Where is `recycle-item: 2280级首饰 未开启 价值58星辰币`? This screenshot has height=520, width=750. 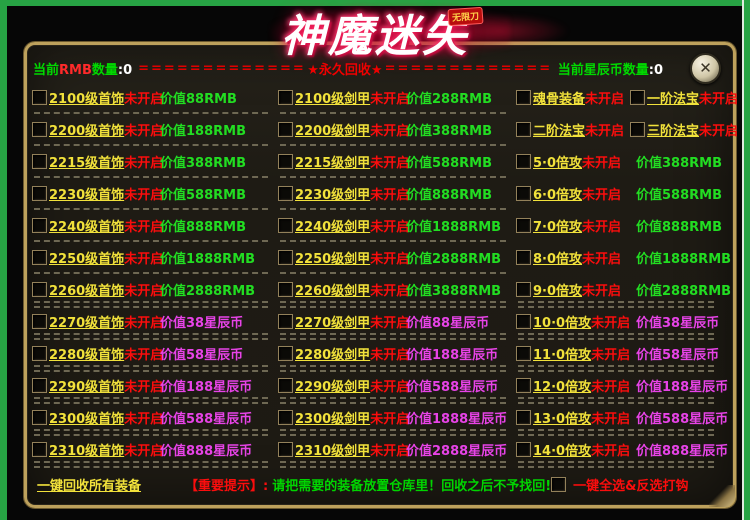
recycle-item: 2280级首饰 未开启 价值58星辰币 is located at coordinates (155, 353).